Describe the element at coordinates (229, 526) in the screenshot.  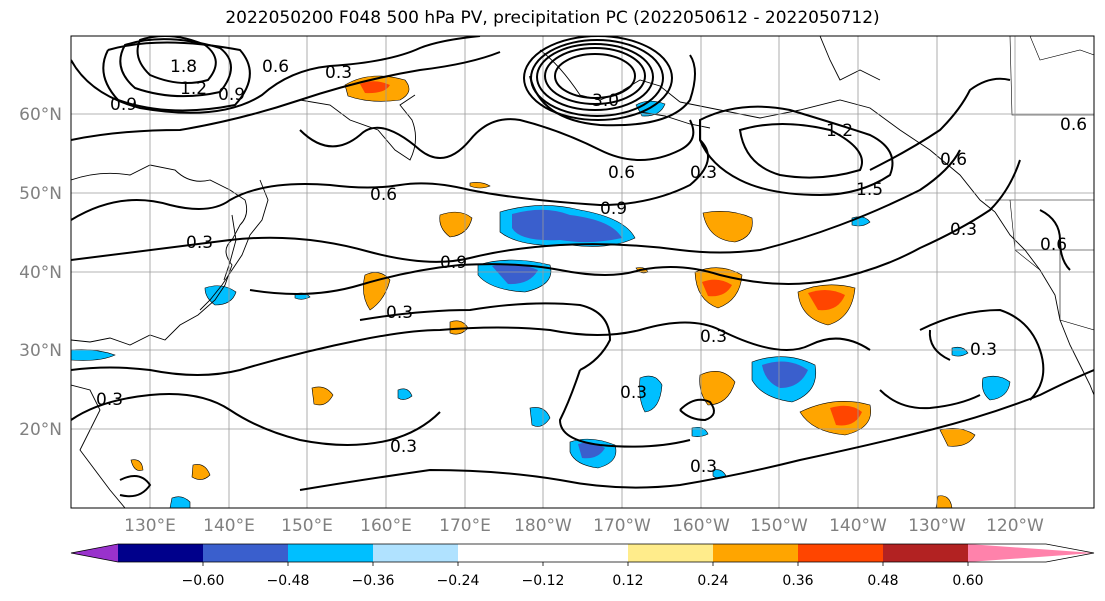
I see `lon-label: 140°E` at that location.